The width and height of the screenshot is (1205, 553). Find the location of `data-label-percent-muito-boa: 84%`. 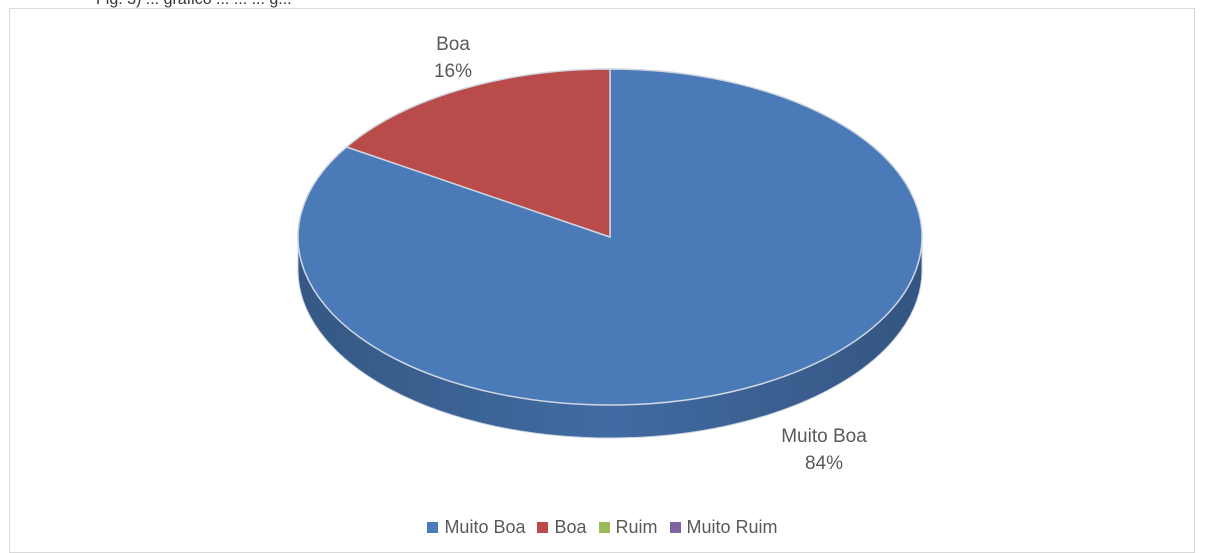

data-label-percent-muito-boa: 84% is located at coordinates (824, 463).